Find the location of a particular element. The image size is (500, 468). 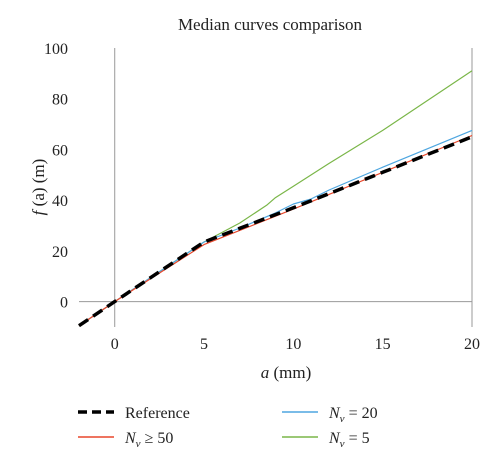

chart-title: Median curves comparison is located at coordinates (270, 24).